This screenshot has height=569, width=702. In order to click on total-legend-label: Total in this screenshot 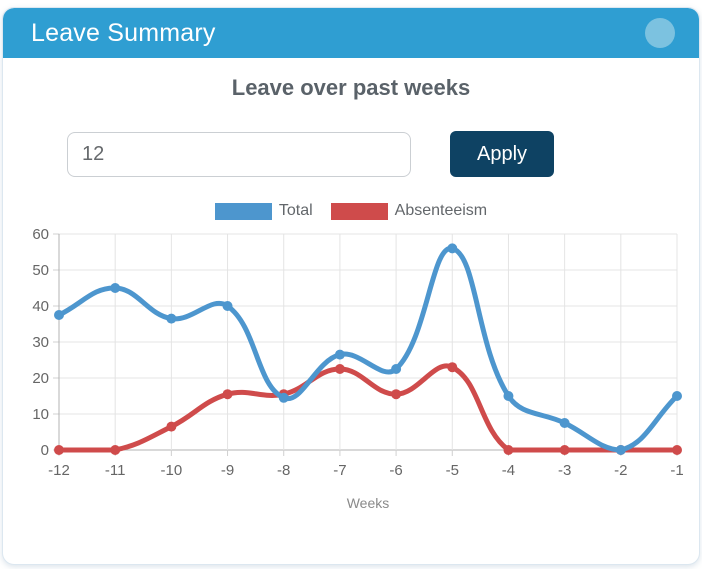, I will do `click(295, 210)`.